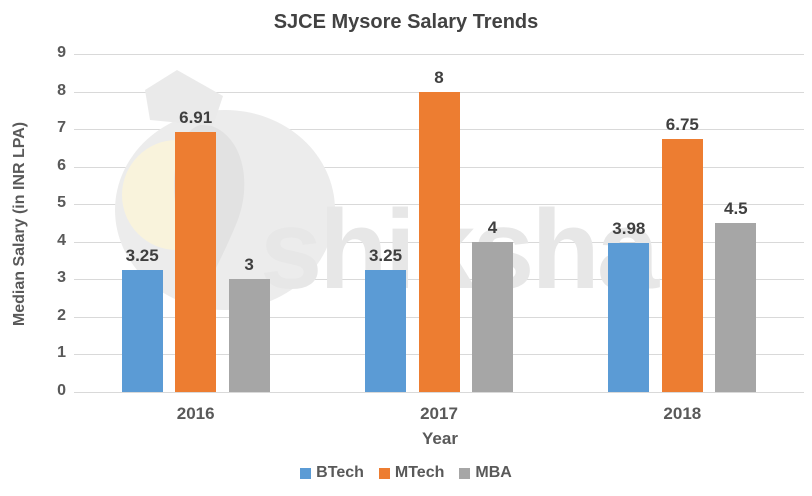 This screenshot has width=812, height=496. I want to click on bar-mba-2017, so click(492, 316).